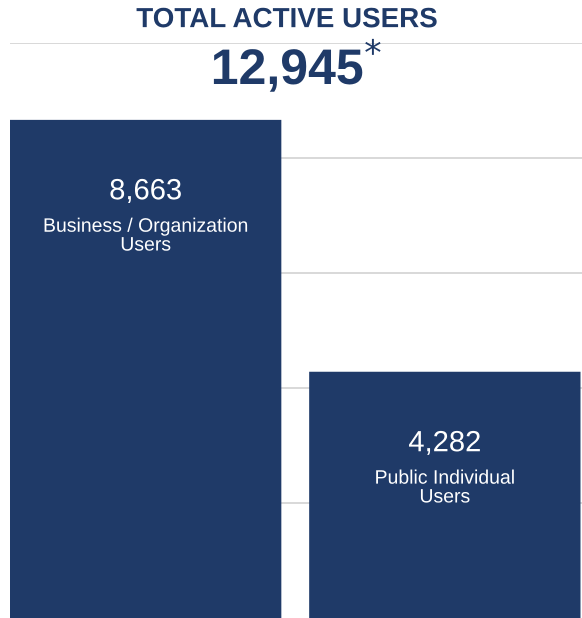 This screenshot has height=618, width=582. Describe the element at coordinates (145, 191) in the screenshot. I see `data-label: 8,663` at that location.